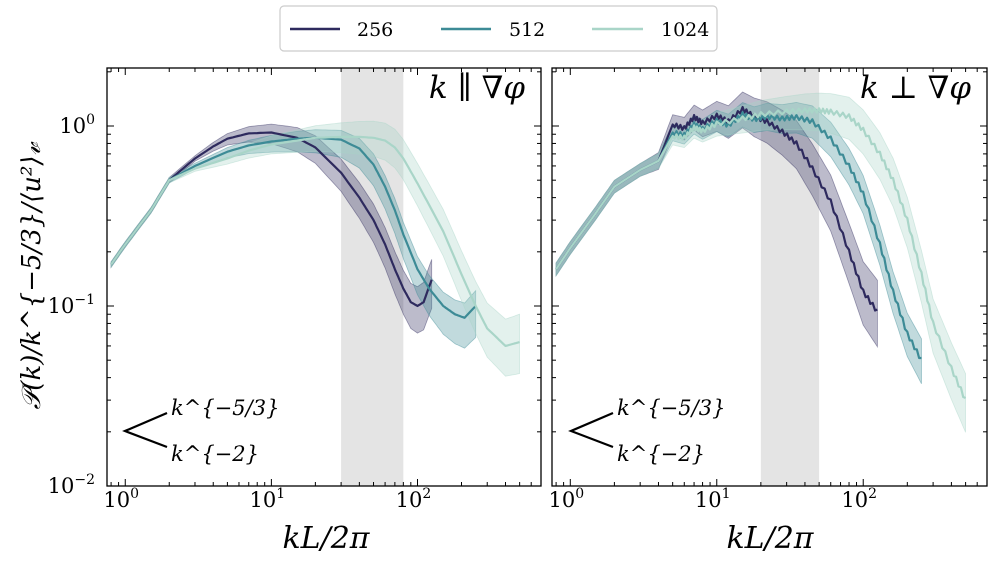  I want to click on legend: 256 512 1024, so click(498, 28).